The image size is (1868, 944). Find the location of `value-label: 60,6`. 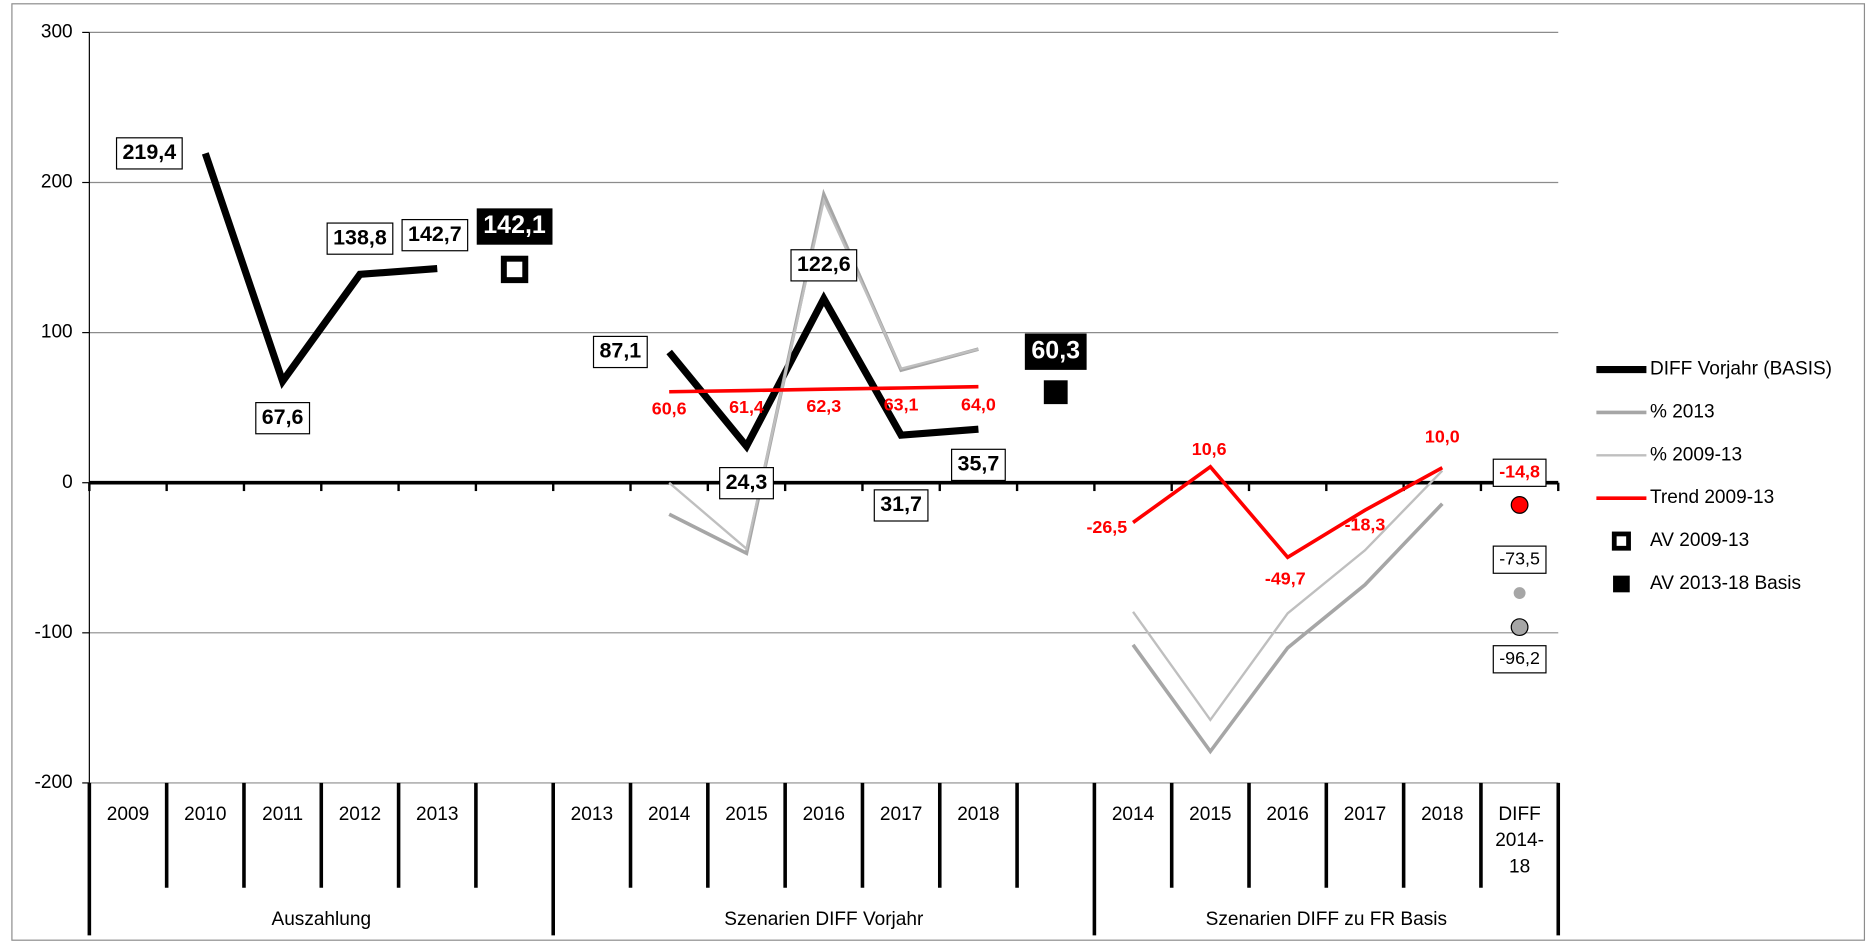

value-label: 60,6 is located at coordinates (669, 408).